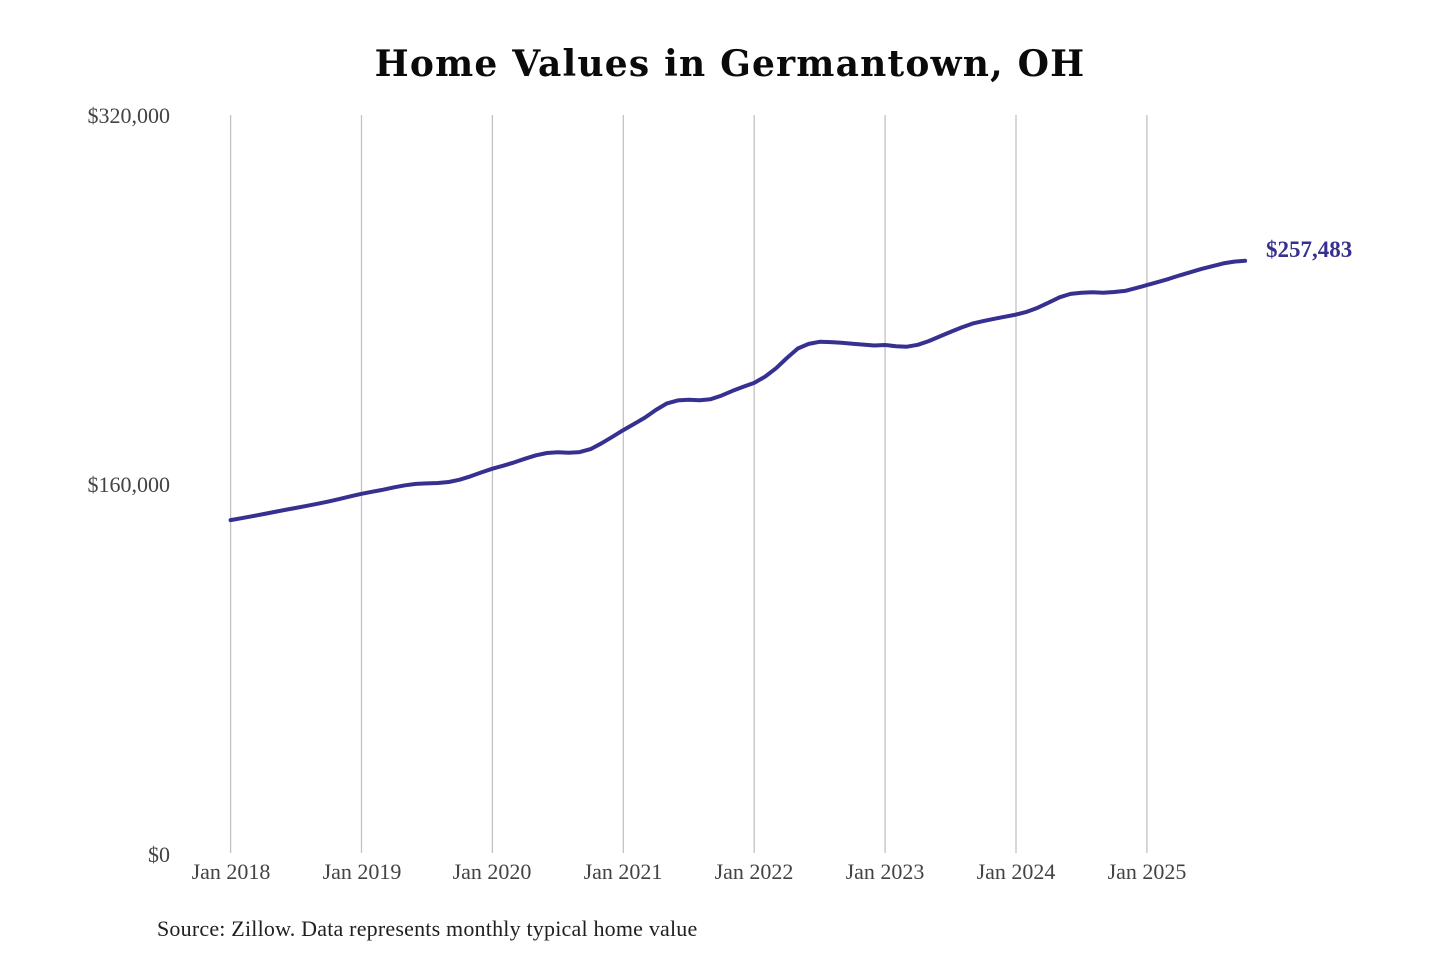  I want to click on x-tick-label-jan-2020: Jan 2020, so click(492, 871).